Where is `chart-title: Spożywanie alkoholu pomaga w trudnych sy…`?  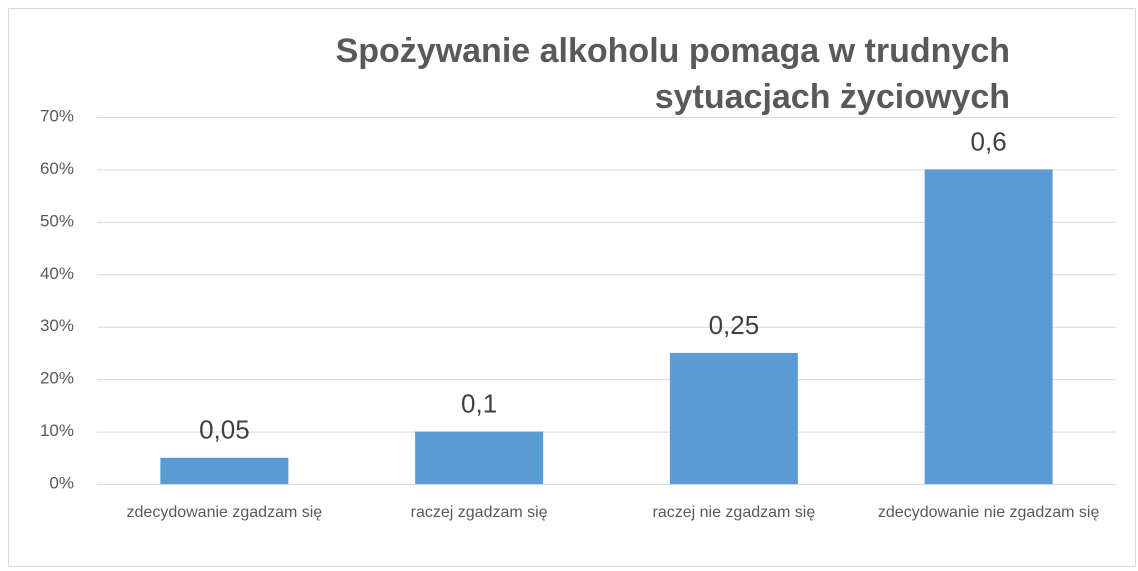 chart-title: Spożywanie alkoholu pomaga w trudnych sy… is located at coordinates (672, 74).